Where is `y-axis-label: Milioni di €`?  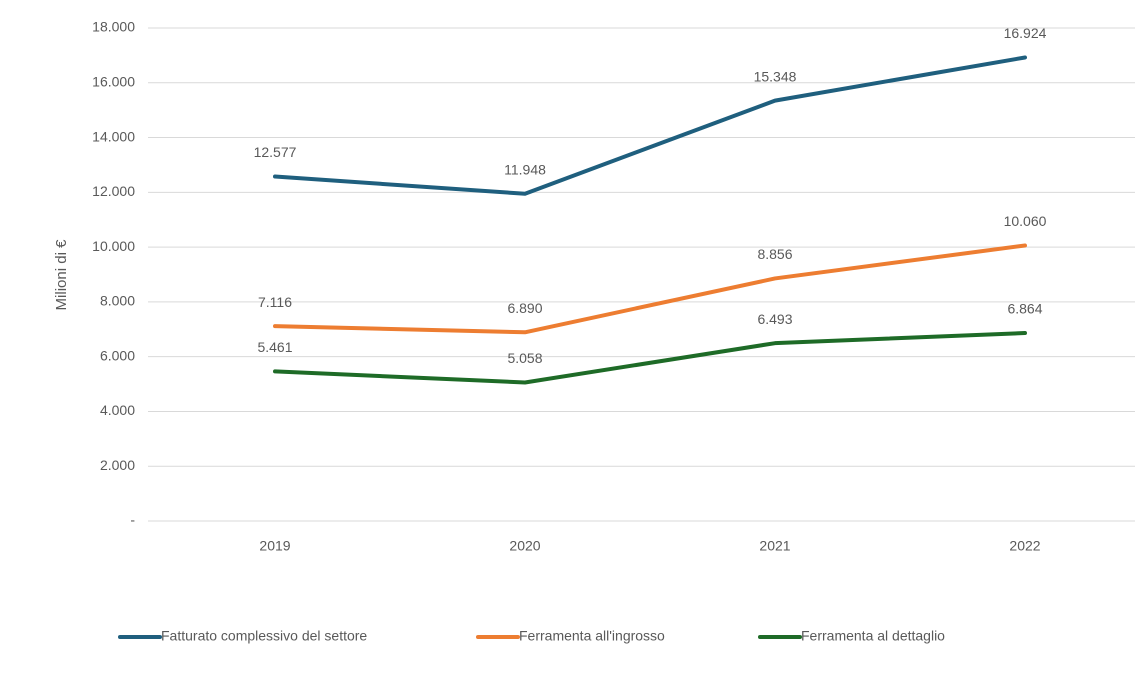
y-axis-label: Milioni di € is located at coordinates (61, 275).